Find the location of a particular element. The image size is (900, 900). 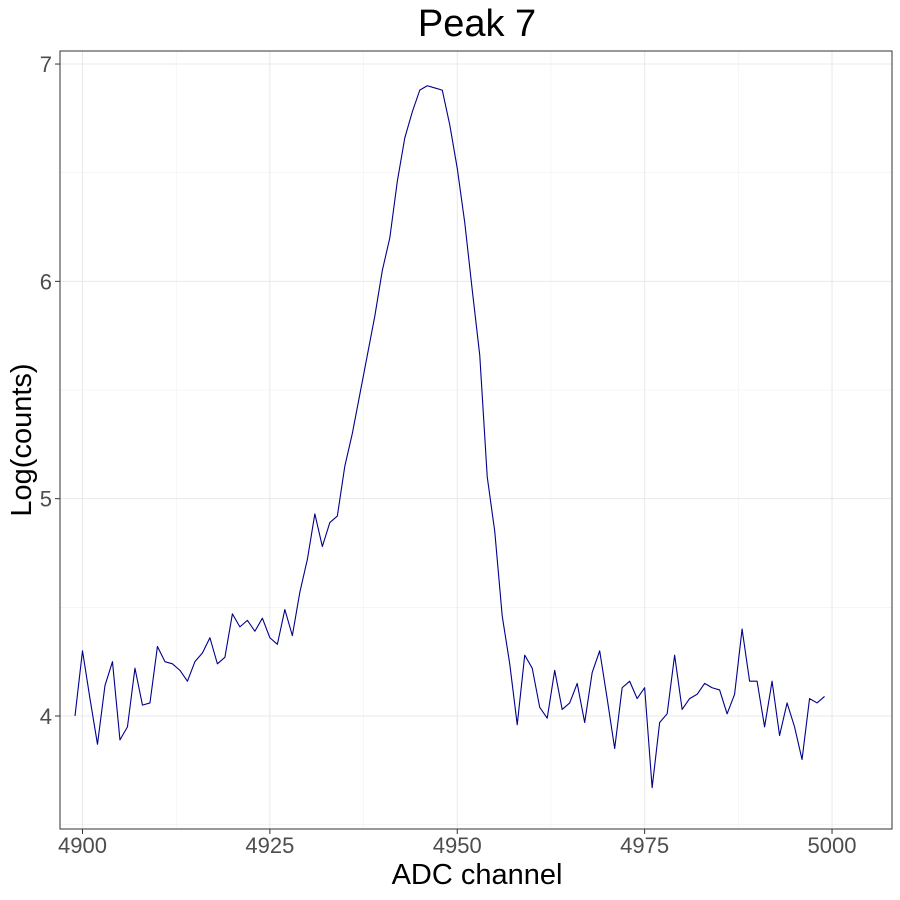

x-tick-label: 4900 is located at coordinates (82, 845).